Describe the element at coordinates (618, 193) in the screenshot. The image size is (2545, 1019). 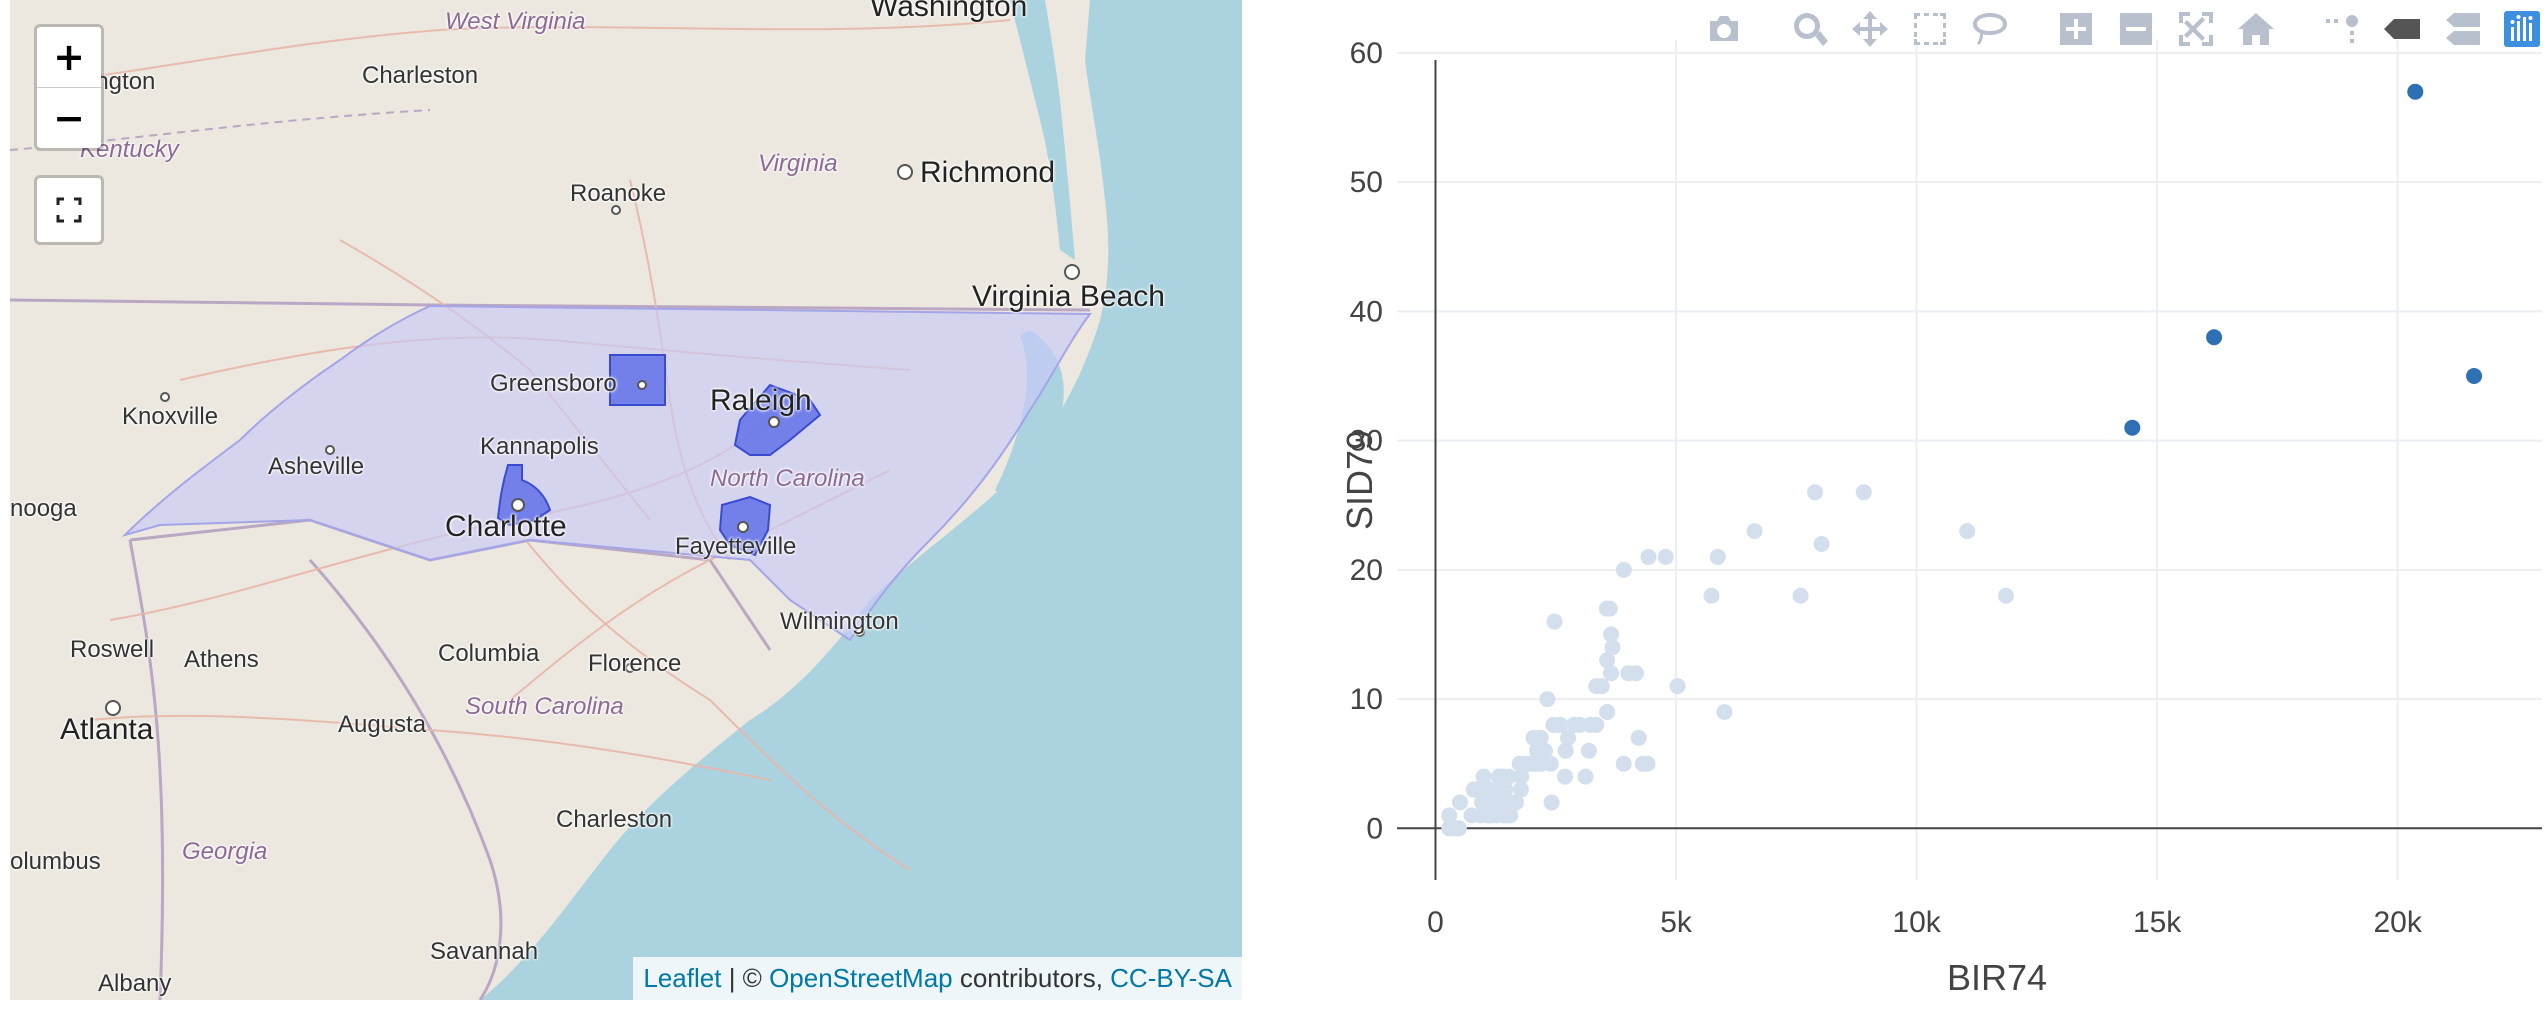
I see `label-roanoke: Roanoke` at that location.